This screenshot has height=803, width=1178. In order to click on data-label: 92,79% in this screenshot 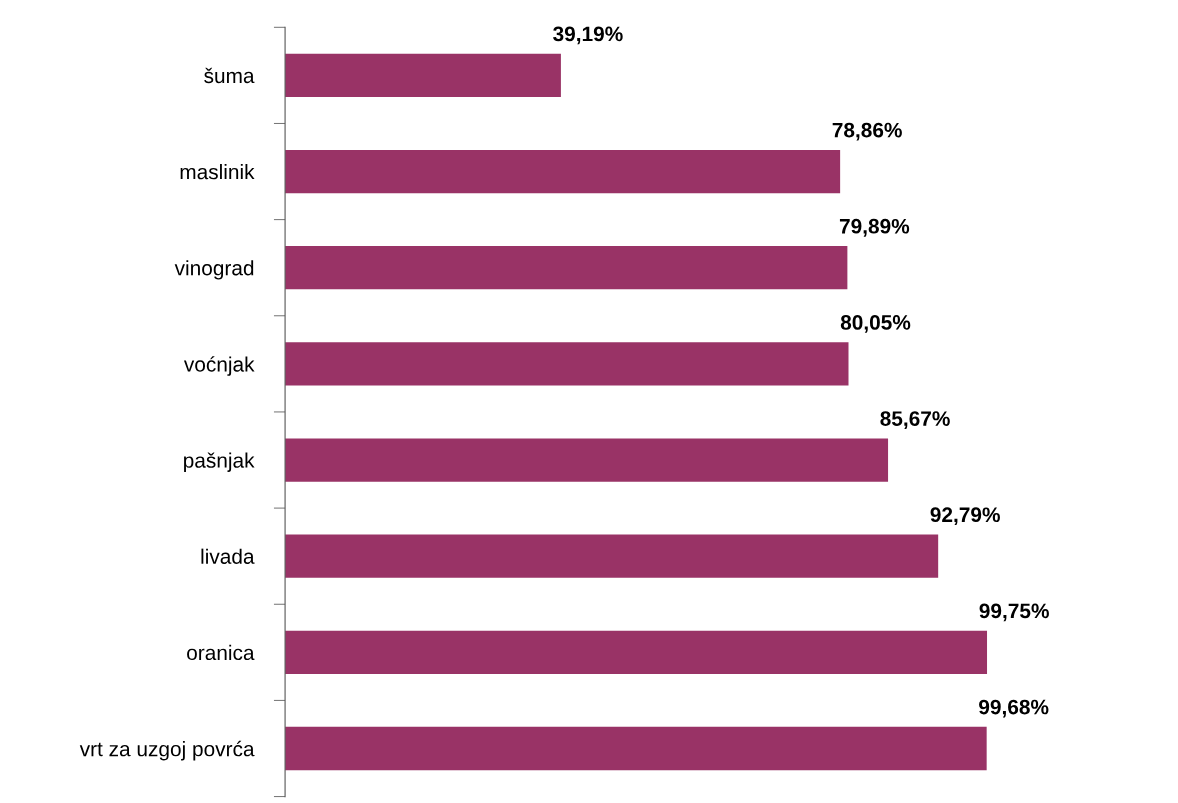, I will do `click(965, 516)`.